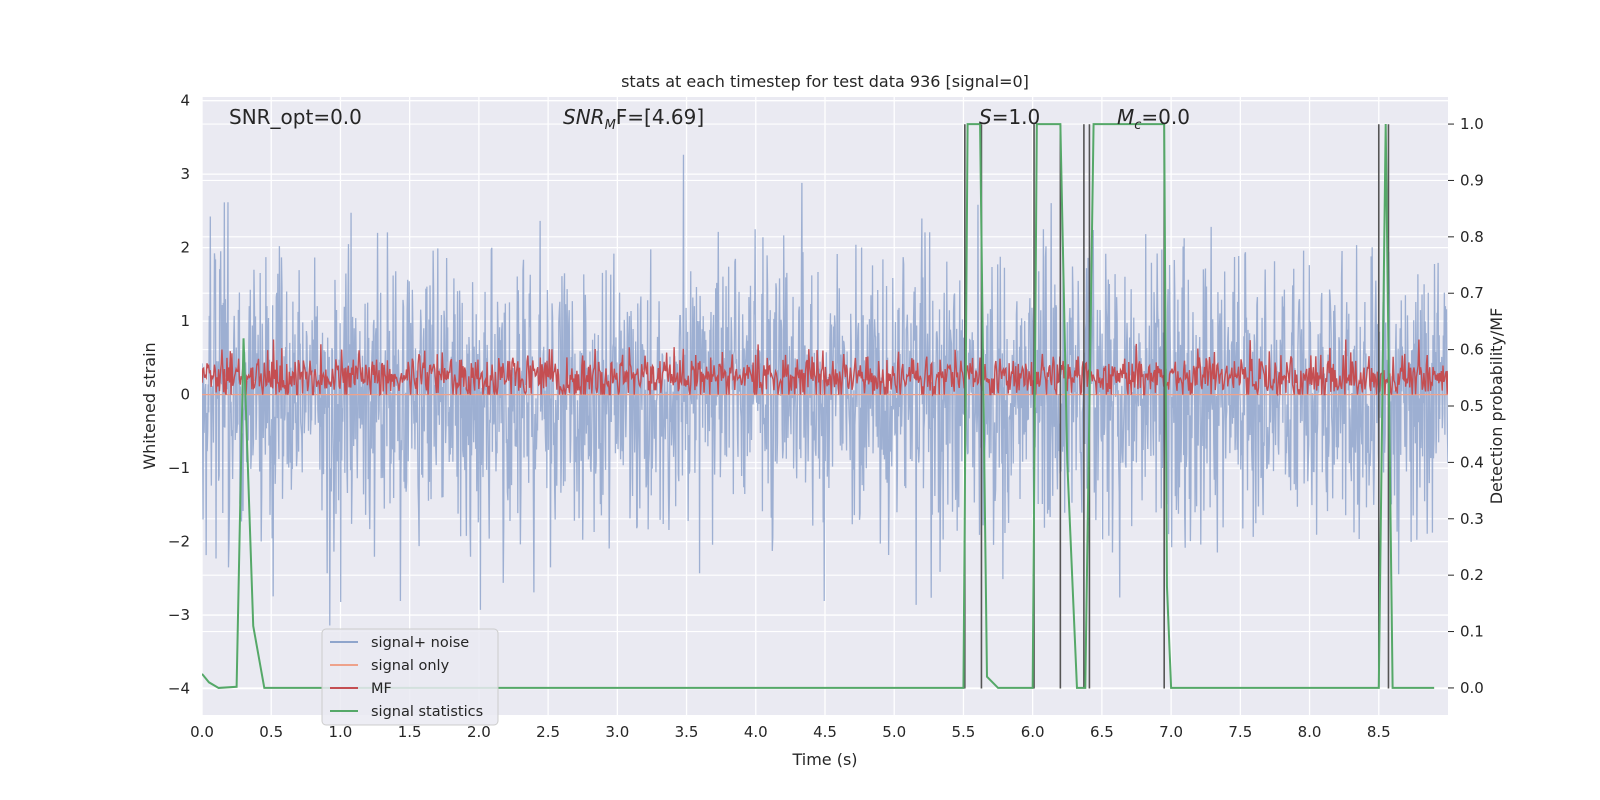  I want to click on x-tick-label: 0.0, so click(202, 732).